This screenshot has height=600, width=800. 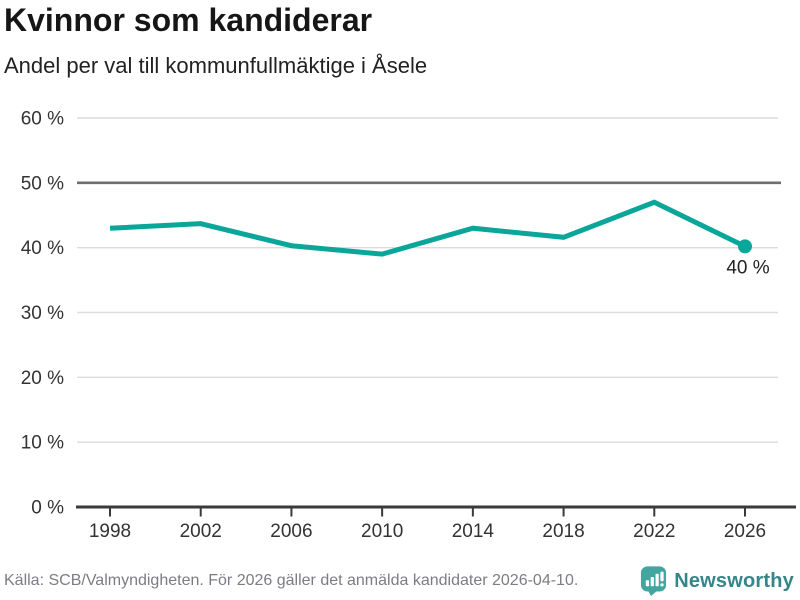 What do you see at coordinates (42, 313) in the screenshot?
I see `y-tick-label: 30 %` at bounding box center [42, 313].